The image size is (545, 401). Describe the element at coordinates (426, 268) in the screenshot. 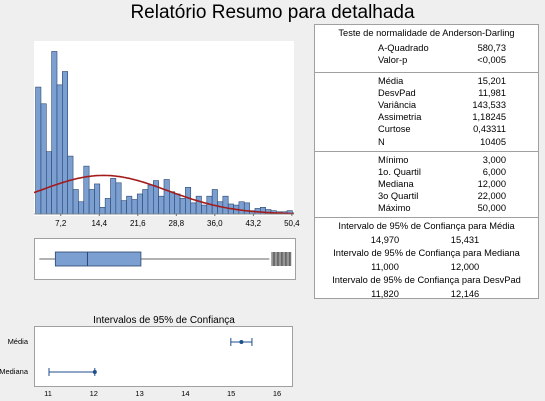

I see `ci-median-values: 11,000 12,000` at that location.